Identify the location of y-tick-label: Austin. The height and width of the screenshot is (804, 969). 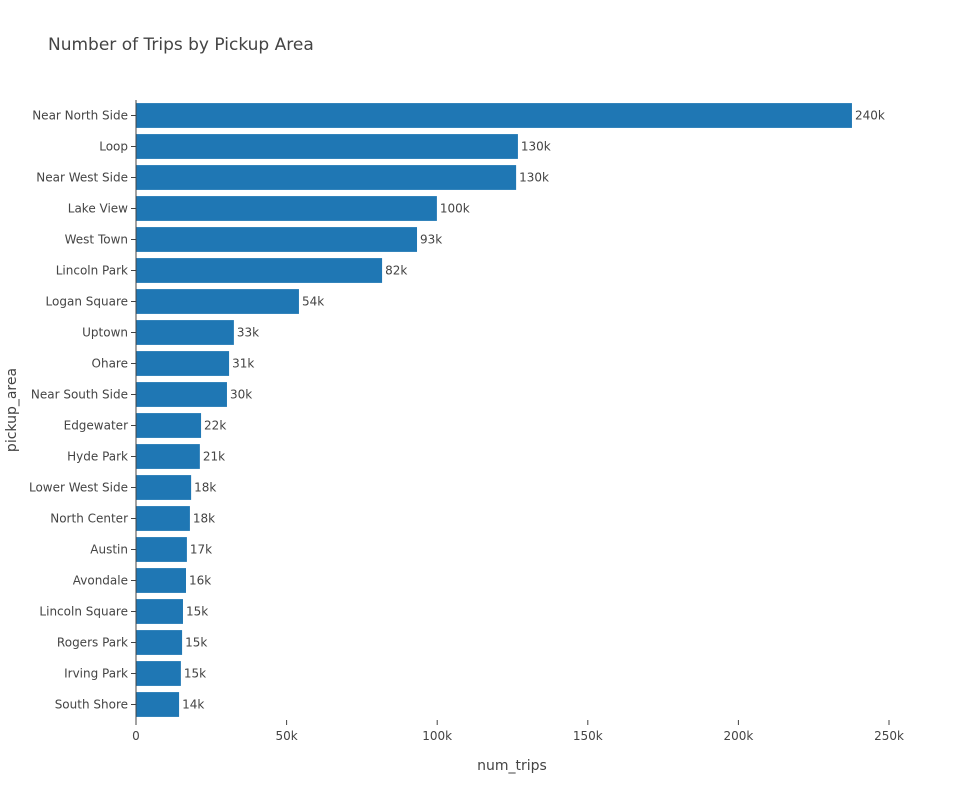
(109, 550).